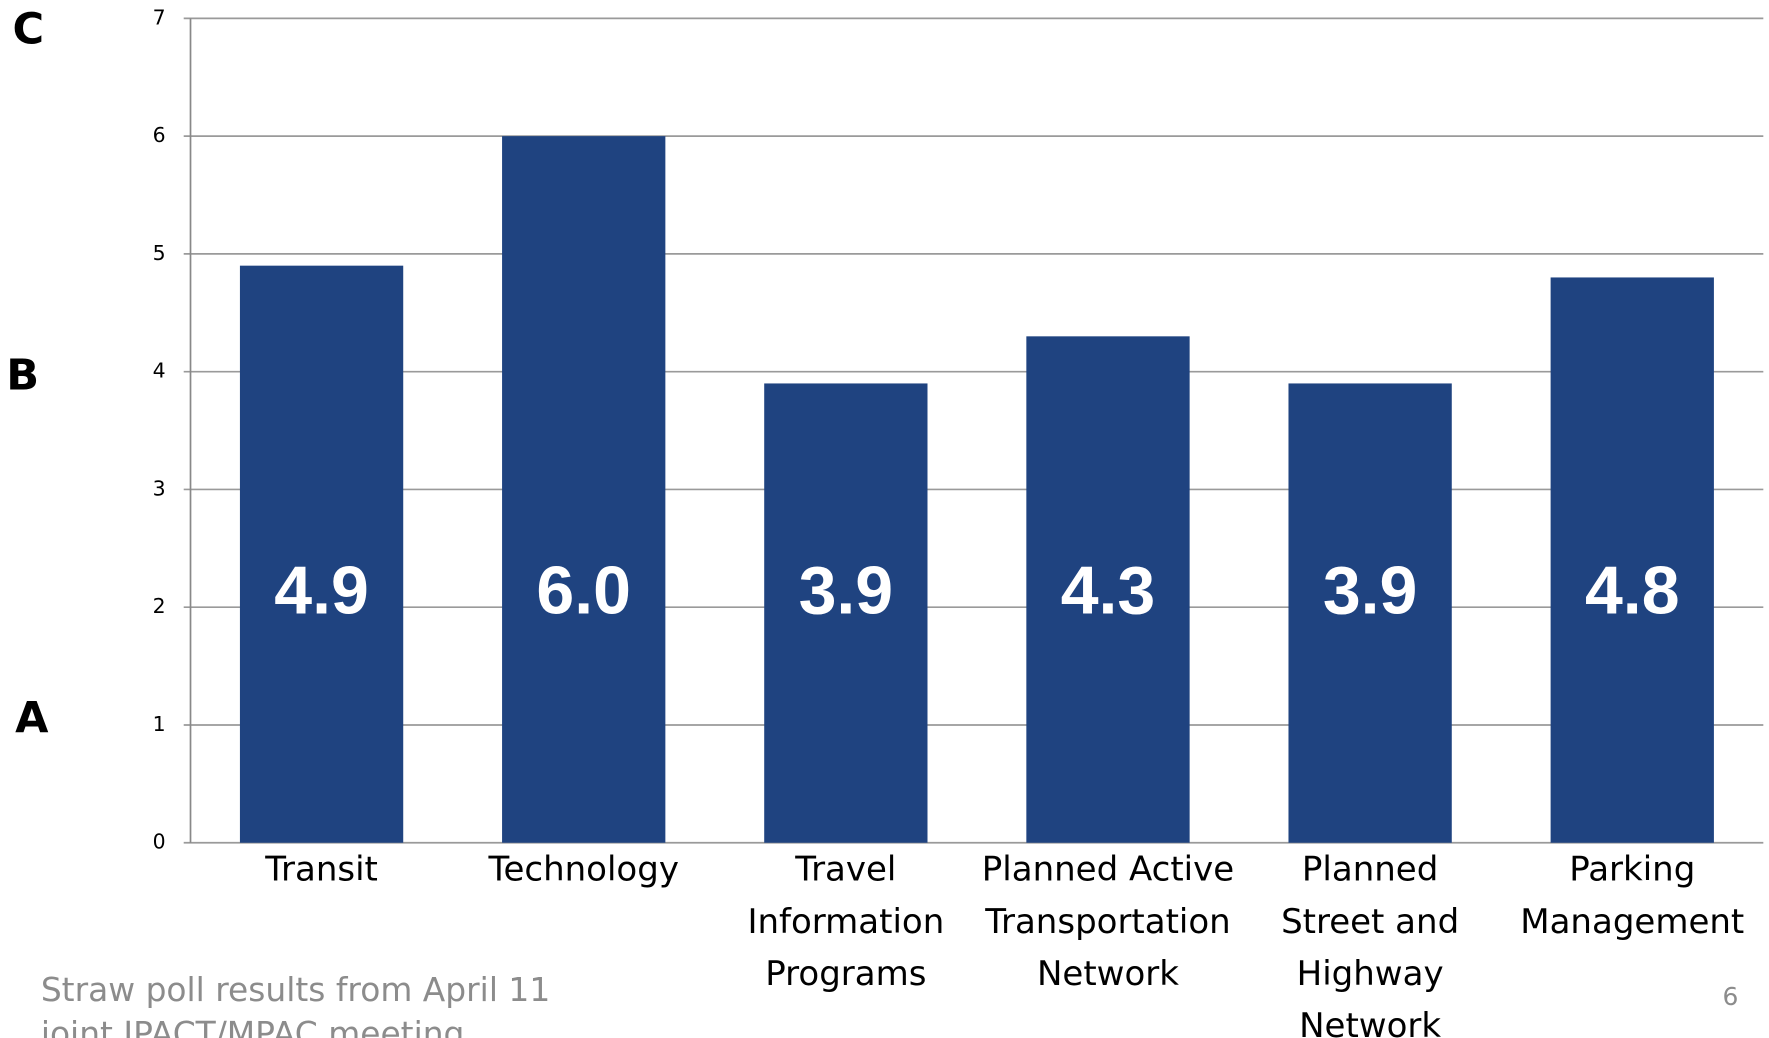  What do you see at coordinates (159, 17) in the screenshot?
I see `y-tick-label: 7` at bounding box center [159, 17].